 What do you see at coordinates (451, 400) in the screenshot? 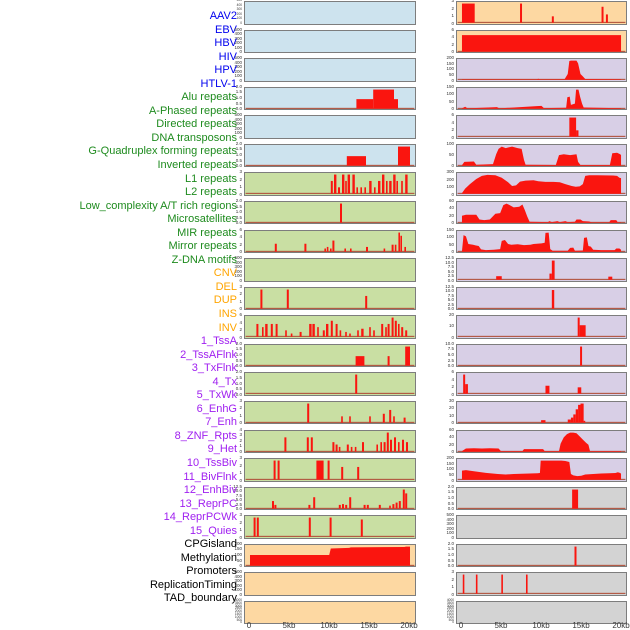
I see `y-axis-tick: 30` at bounding box center [451, 400].